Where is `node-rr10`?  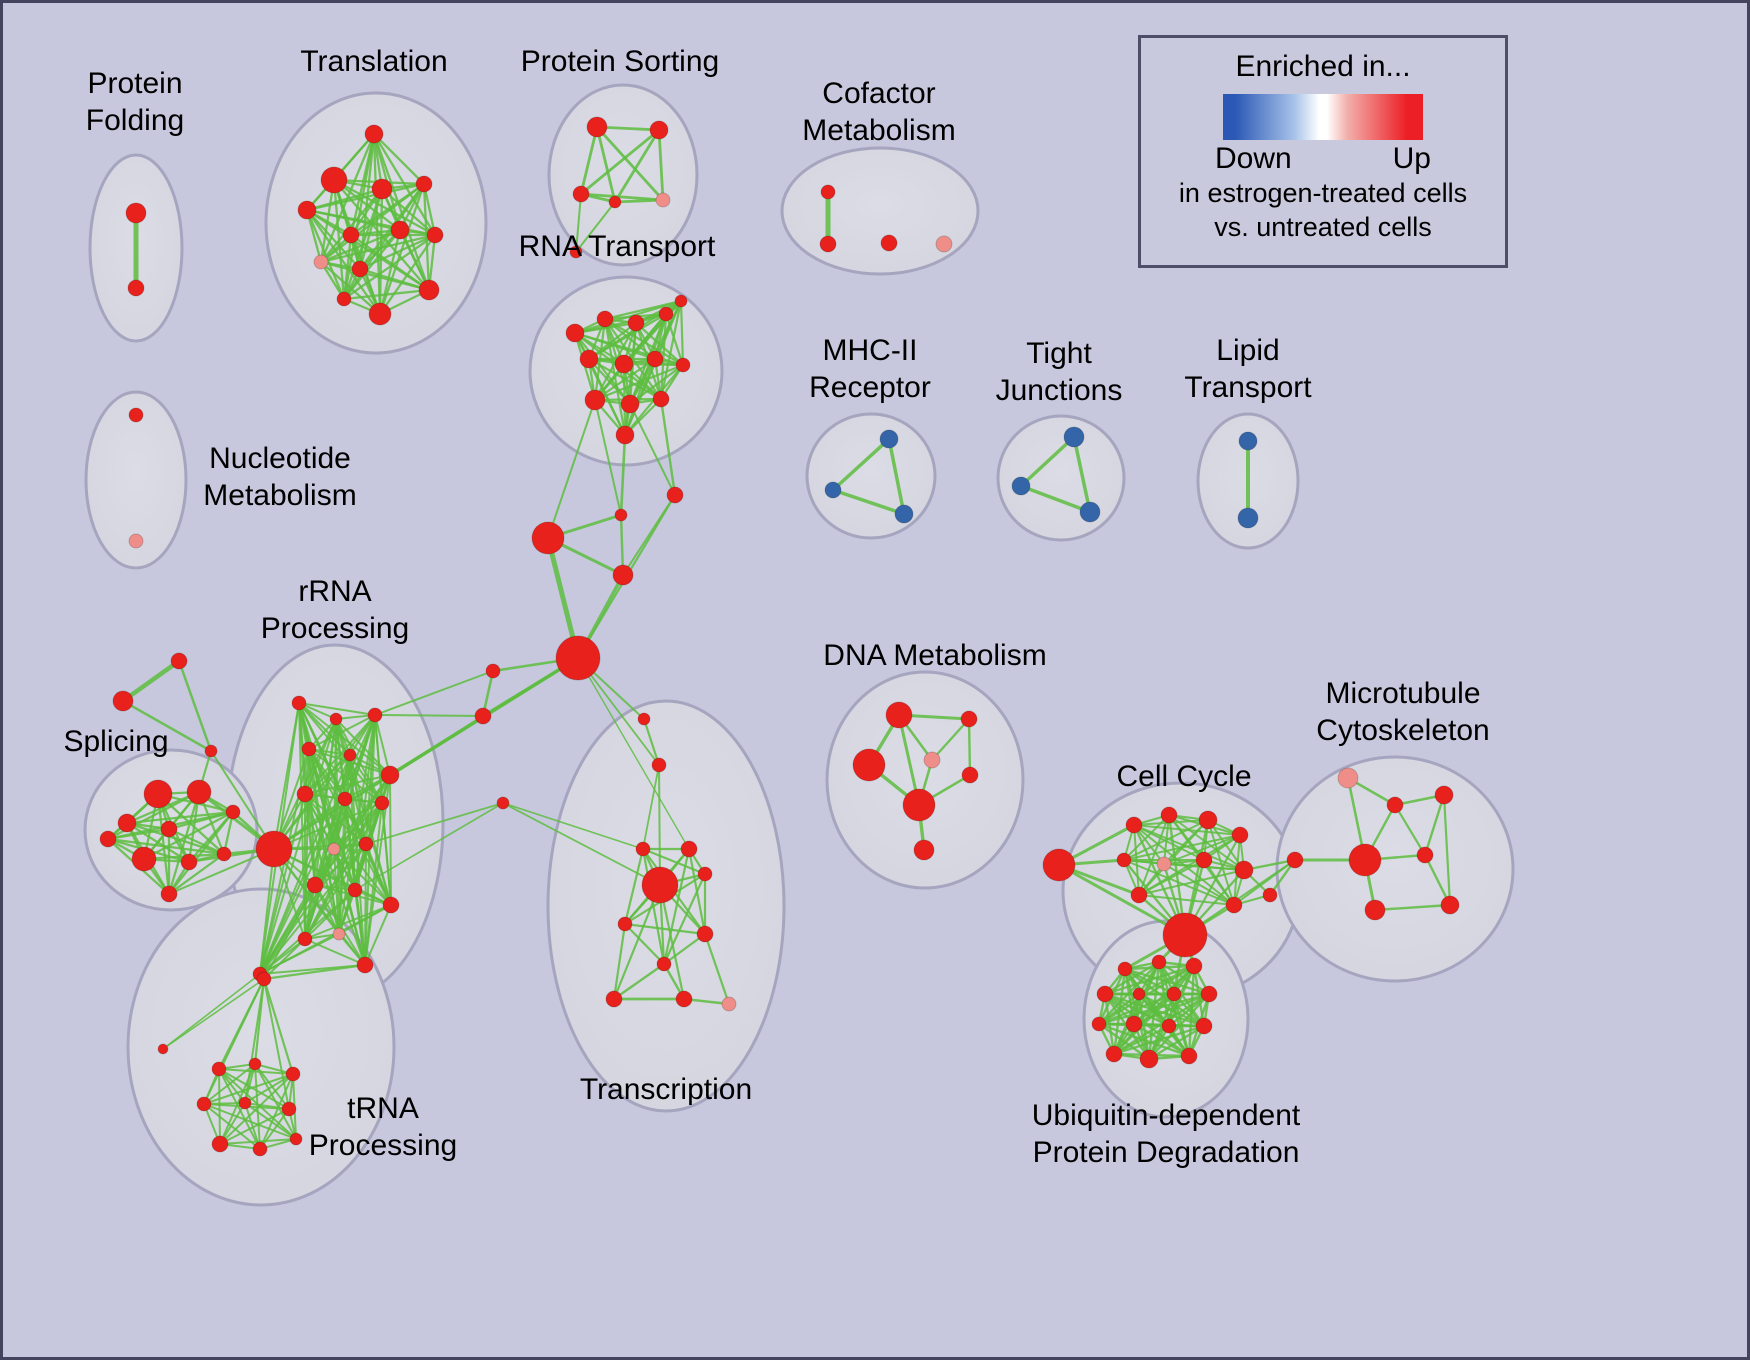 node-rr10 is located at coordinates (274, 849).